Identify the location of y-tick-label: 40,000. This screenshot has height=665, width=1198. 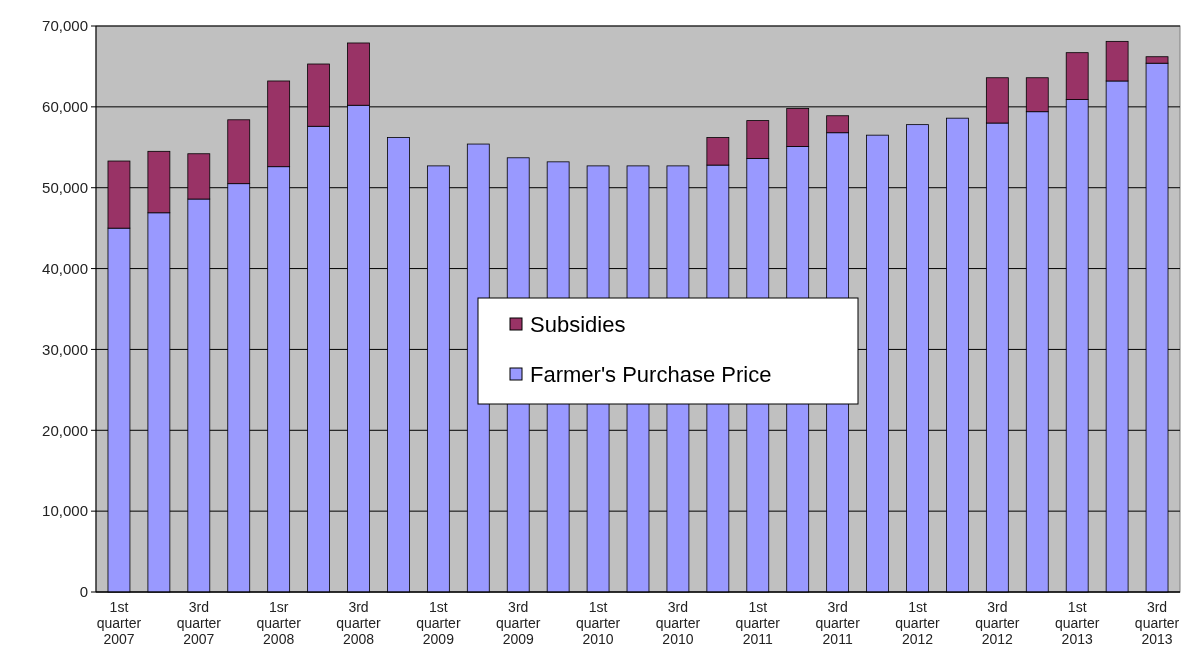
(65, 268).